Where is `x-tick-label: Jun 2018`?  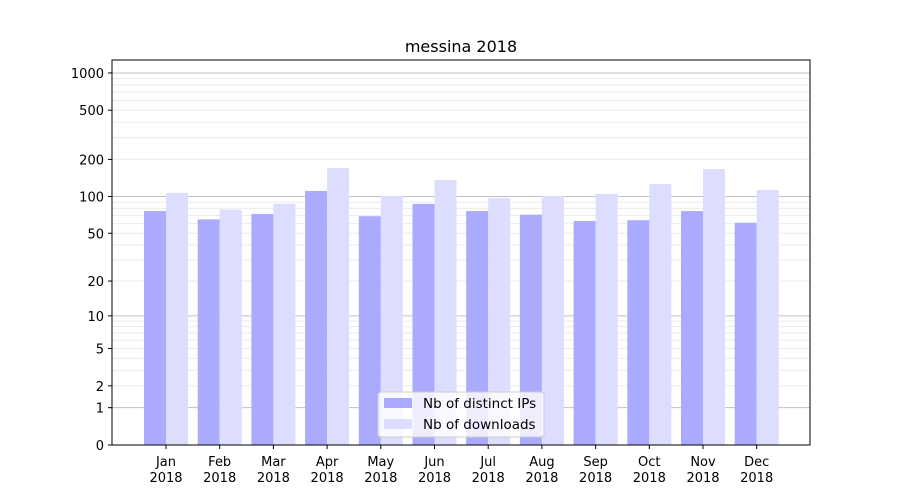 x-tick-label: Jun 2018 is located at coordinates (434, 470).